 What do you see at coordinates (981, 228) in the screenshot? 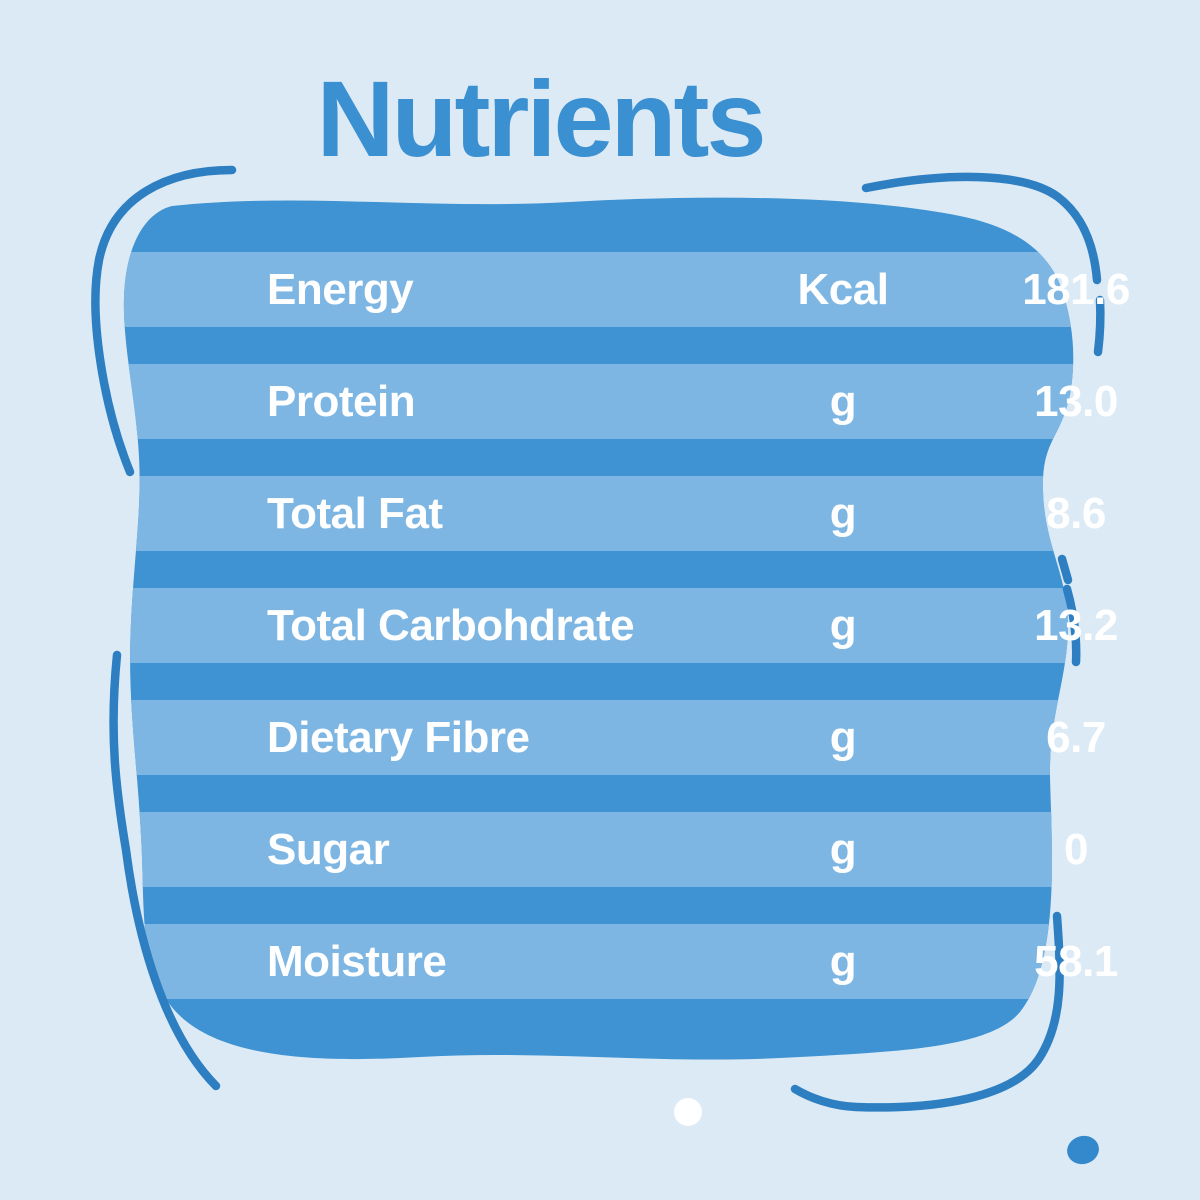
I see `doodle-top-right` at bounding box center [981, 228].